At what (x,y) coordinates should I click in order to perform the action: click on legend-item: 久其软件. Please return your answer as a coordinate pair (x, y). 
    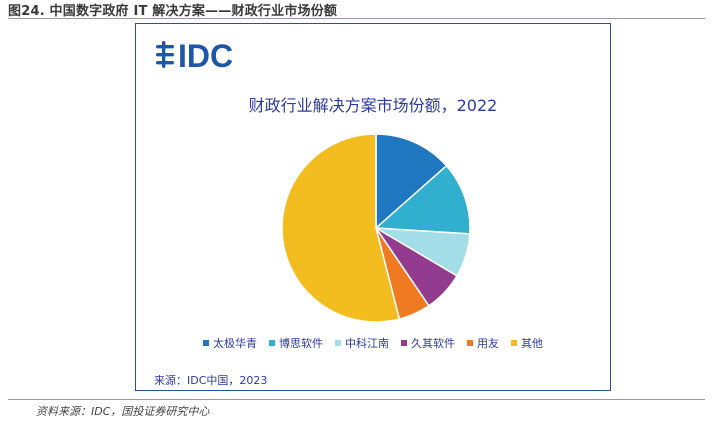
    Looking at the image, I should click on (428, 343).